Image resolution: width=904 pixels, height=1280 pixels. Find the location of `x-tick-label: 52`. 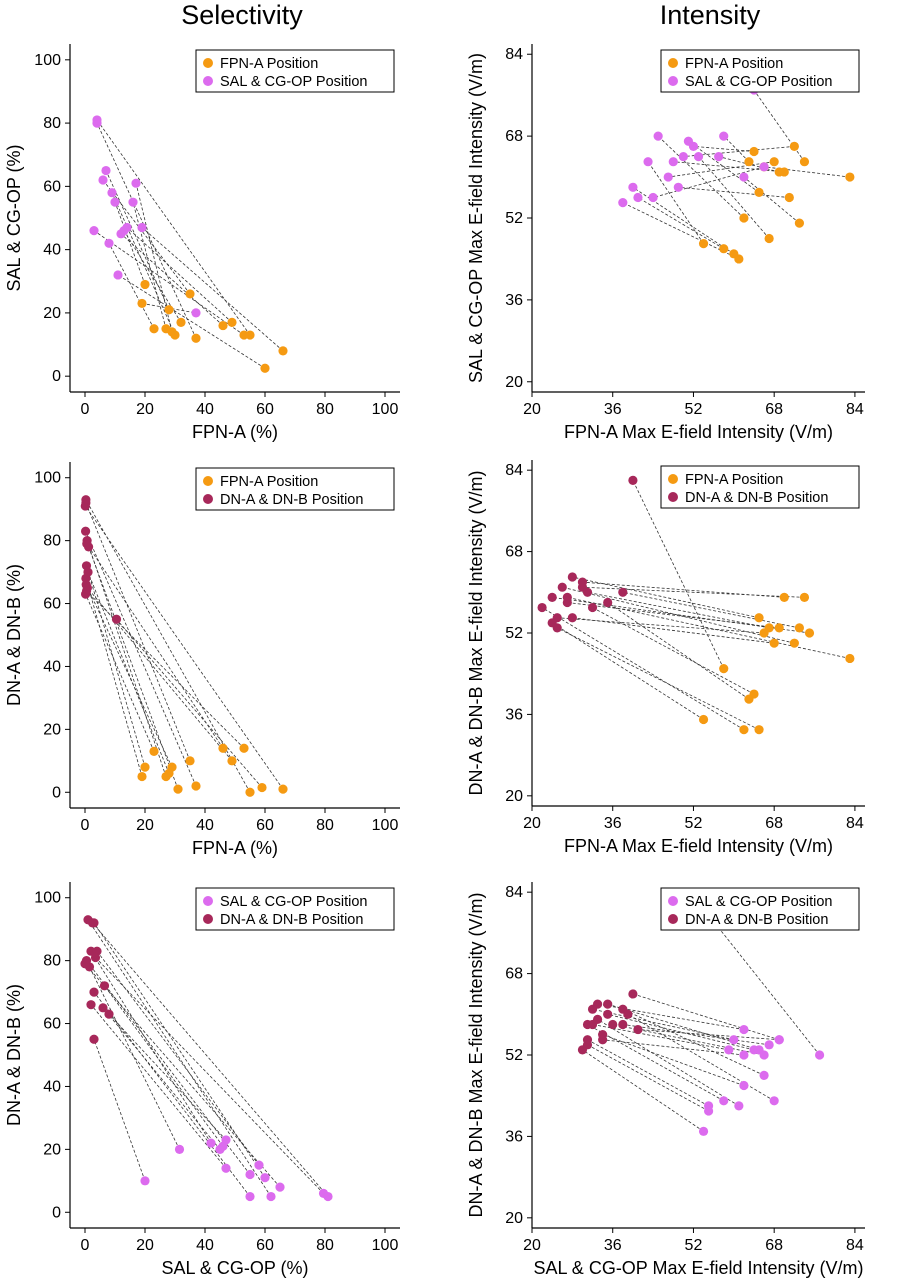

x-tick-label: 52 is located at coordinates (694, 409).